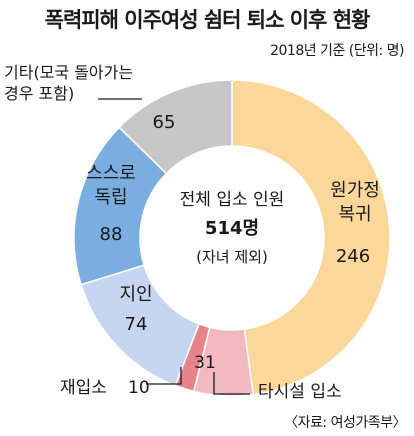  What do you see at coordinates (139, 388) in the screenshot?
I see `slice-value-2: 10` at bounding box center [139, 388].